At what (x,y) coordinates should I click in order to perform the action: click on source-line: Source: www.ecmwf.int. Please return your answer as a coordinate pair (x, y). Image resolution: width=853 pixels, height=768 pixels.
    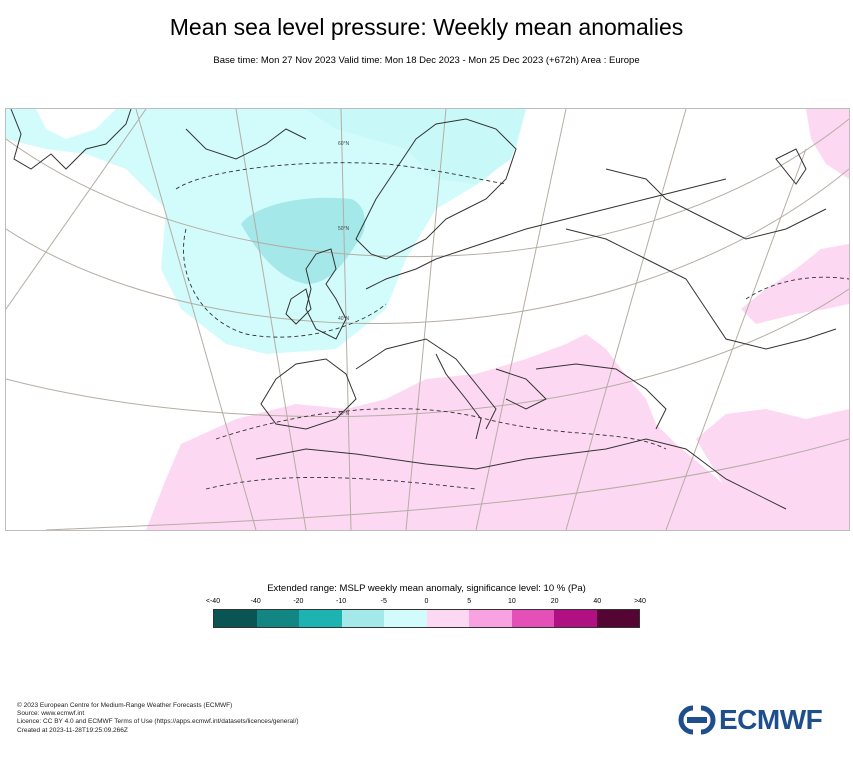
    Looking at the image, I should click on (51, 714).